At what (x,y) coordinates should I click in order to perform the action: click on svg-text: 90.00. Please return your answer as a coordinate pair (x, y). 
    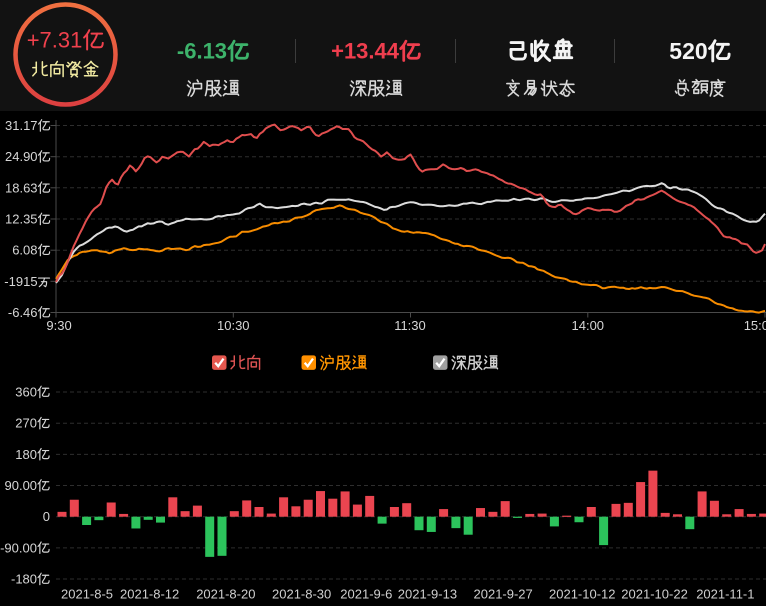
    Looking at the image, I should click on (21, 485).